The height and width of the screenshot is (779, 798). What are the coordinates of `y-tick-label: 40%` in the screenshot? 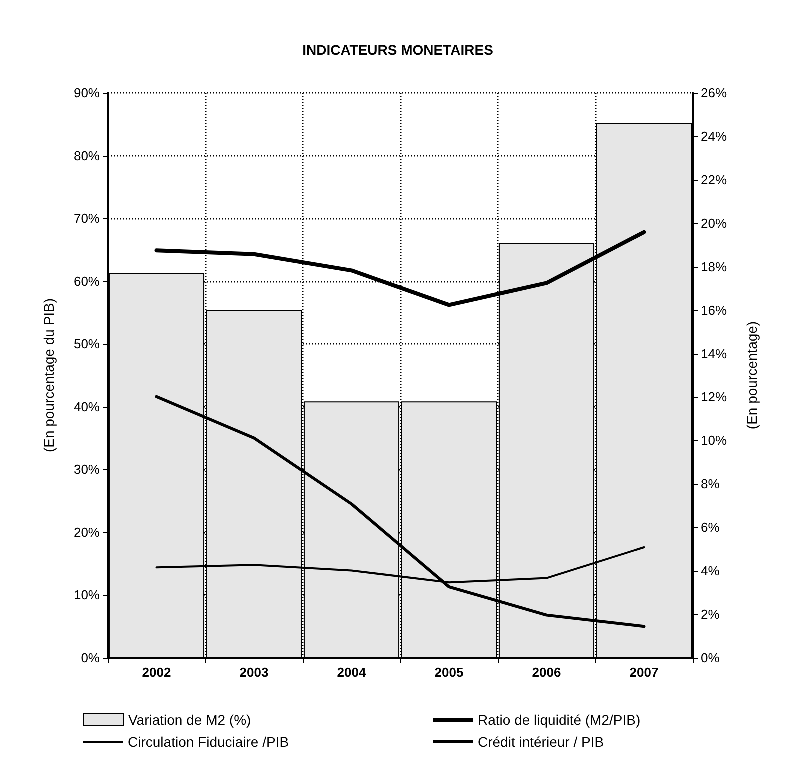 It's located at (87, 406).